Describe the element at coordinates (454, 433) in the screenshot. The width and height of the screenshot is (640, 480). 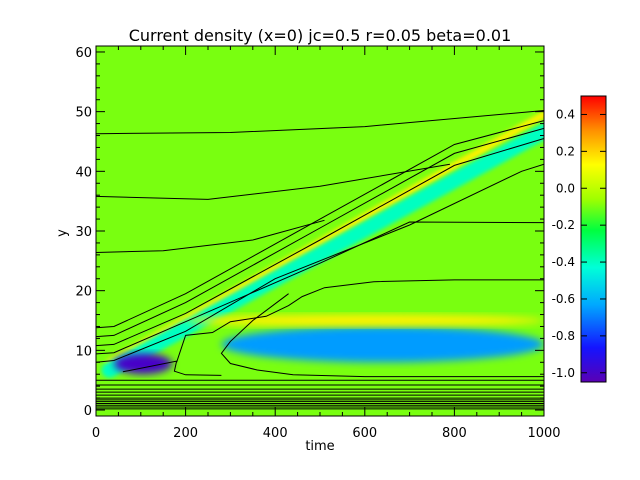
I see `x-tick-label-4: 800` at that location.